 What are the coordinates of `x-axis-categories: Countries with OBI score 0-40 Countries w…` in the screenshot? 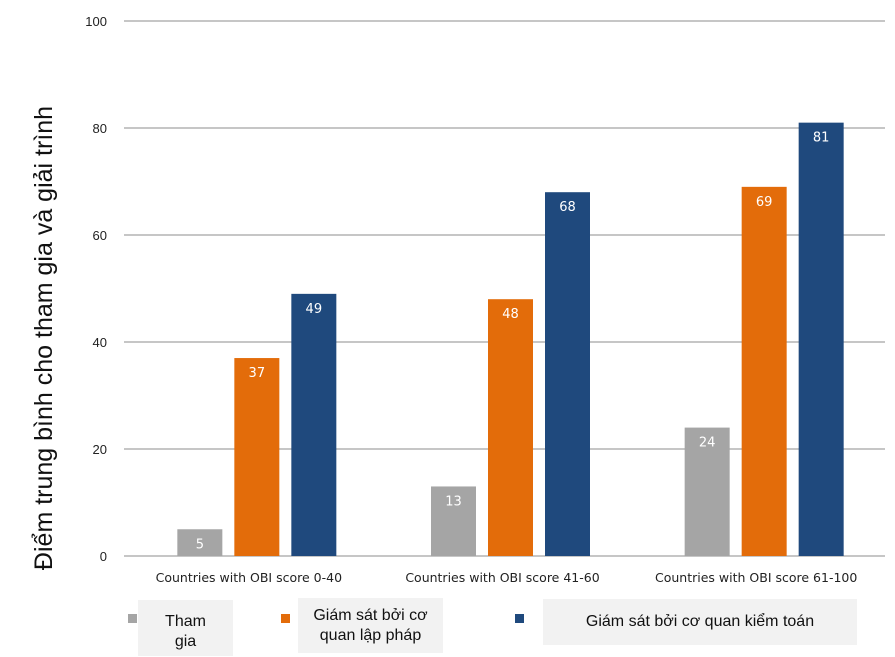 It's located at (507, 577).